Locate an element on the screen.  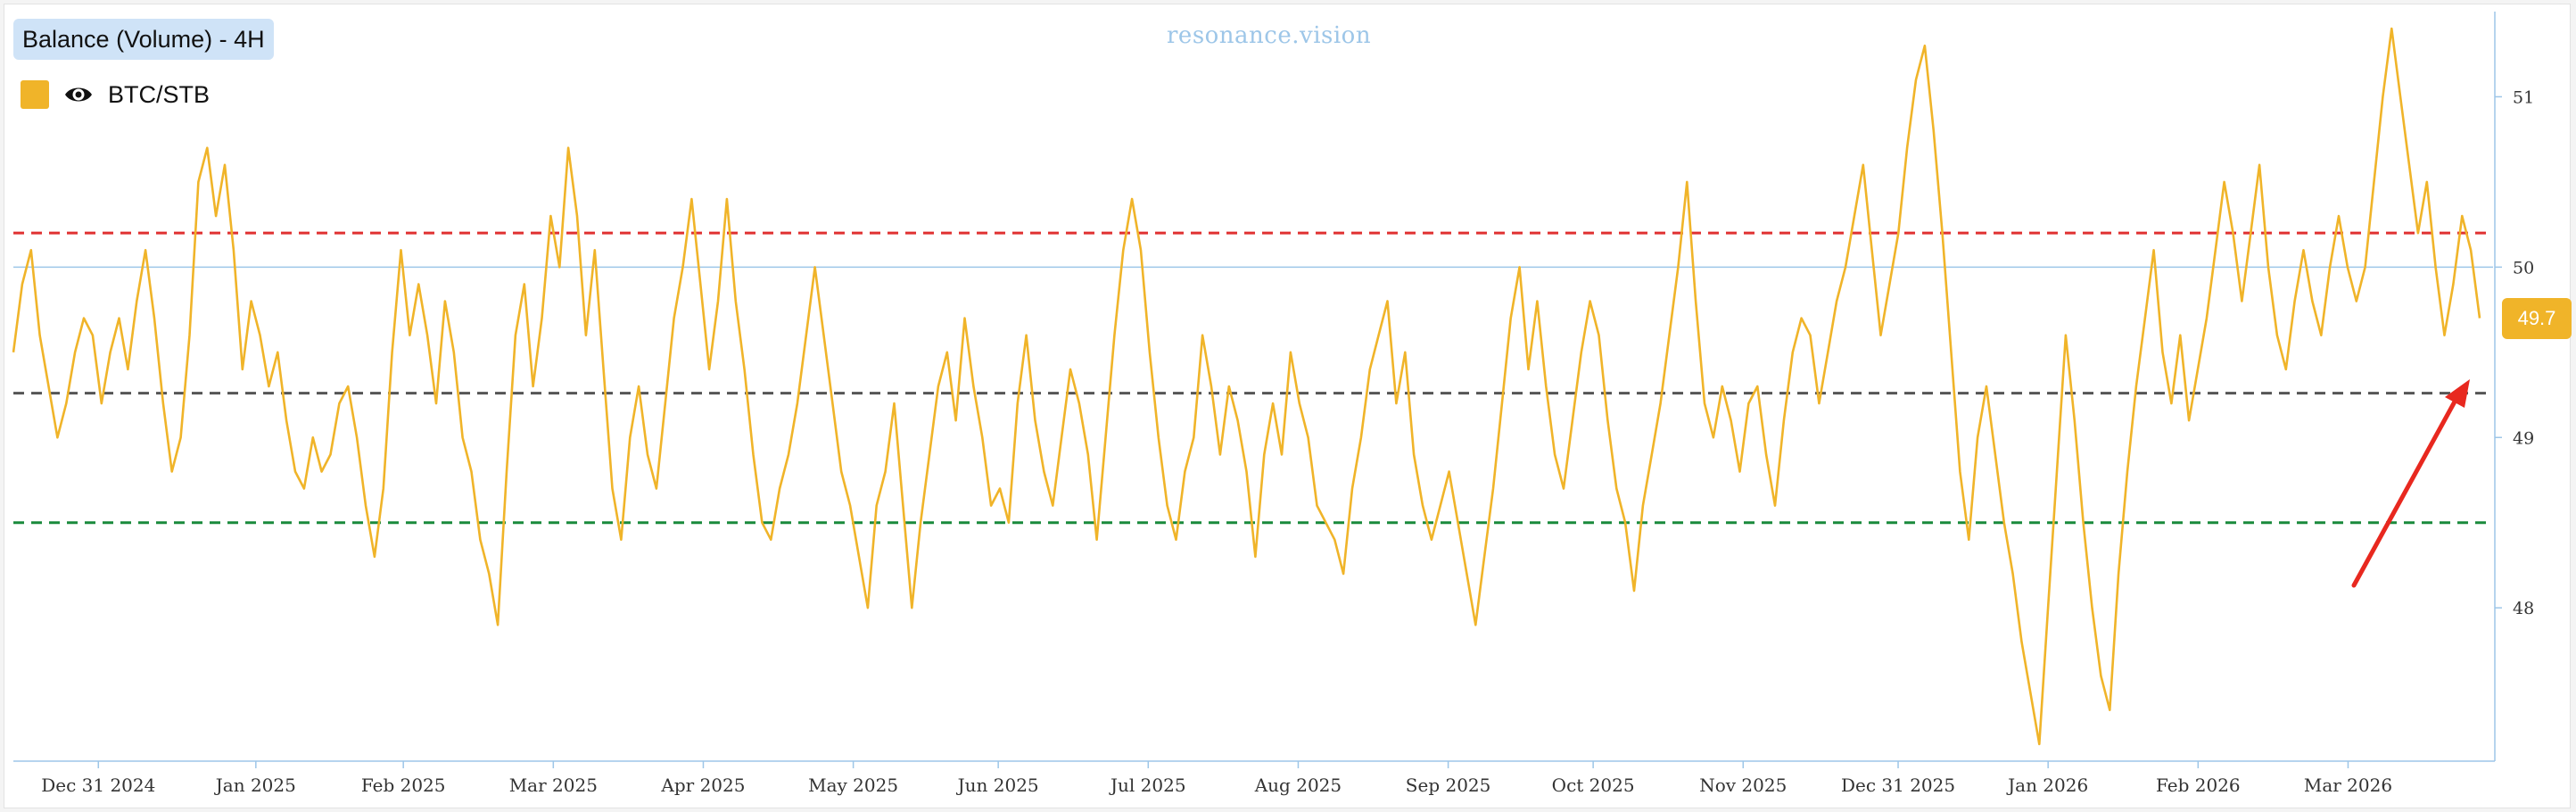
x-tick-label: Feb 2026 is located at coordinates (2198, 785).